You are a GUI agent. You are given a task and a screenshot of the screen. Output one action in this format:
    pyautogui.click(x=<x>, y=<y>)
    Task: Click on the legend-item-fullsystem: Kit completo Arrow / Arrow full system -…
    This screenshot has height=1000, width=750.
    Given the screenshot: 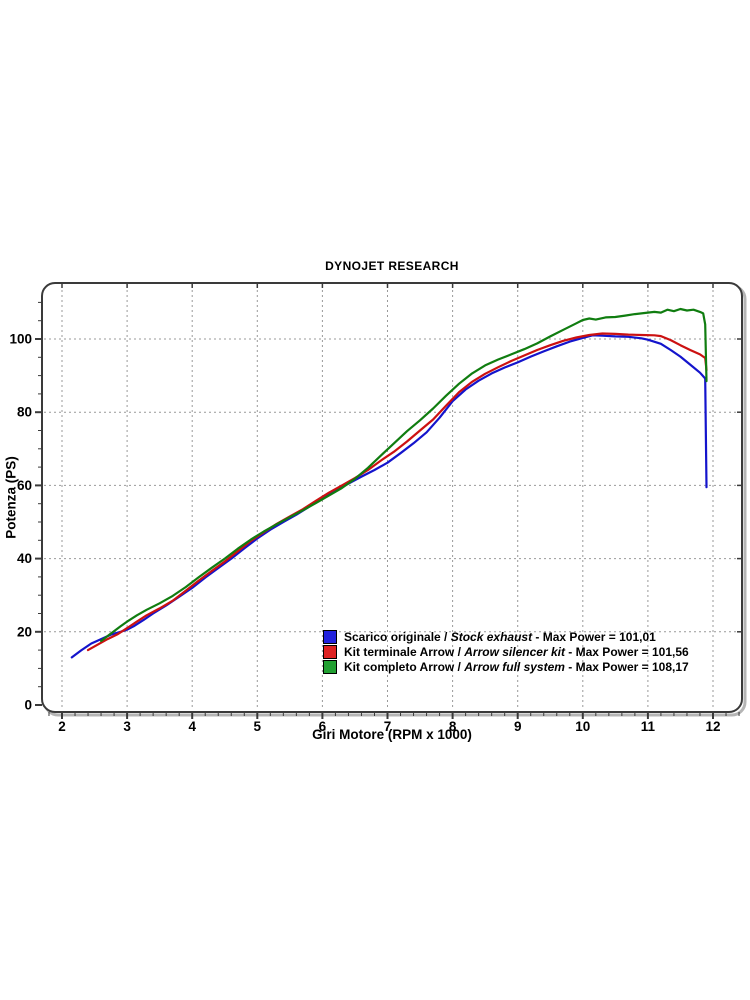 What is the action you would take?
    pyautogui.click(x=506, y=666)
    